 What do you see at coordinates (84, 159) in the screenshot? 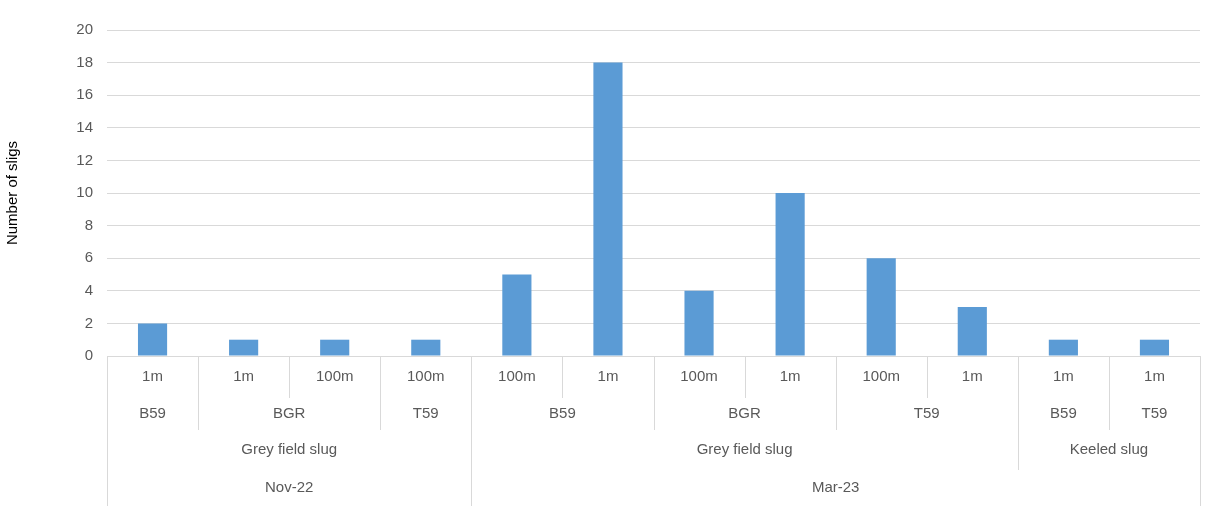
I see `y-tick-label: 12` at bounding box center [84, 159].